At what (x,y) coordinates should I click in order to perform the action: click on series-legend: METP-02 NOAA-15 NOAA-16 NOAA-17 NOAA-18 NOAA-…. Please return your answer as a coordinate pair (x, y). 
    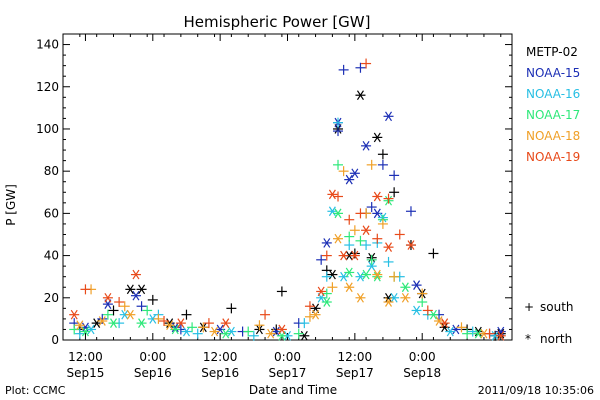
    Looking at the image, I should click on (553, 104).